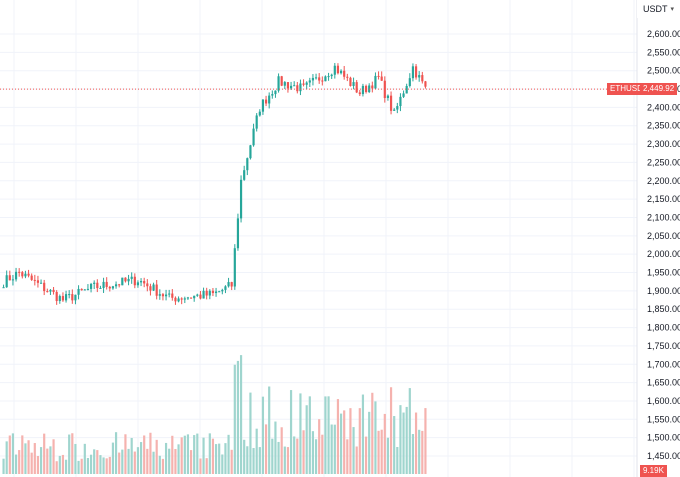 The image size is (680, 477). Describe the element at coordinates (663, 199) in the screenshot. I see `y-tick-label-9: 2,150.00` at that location.